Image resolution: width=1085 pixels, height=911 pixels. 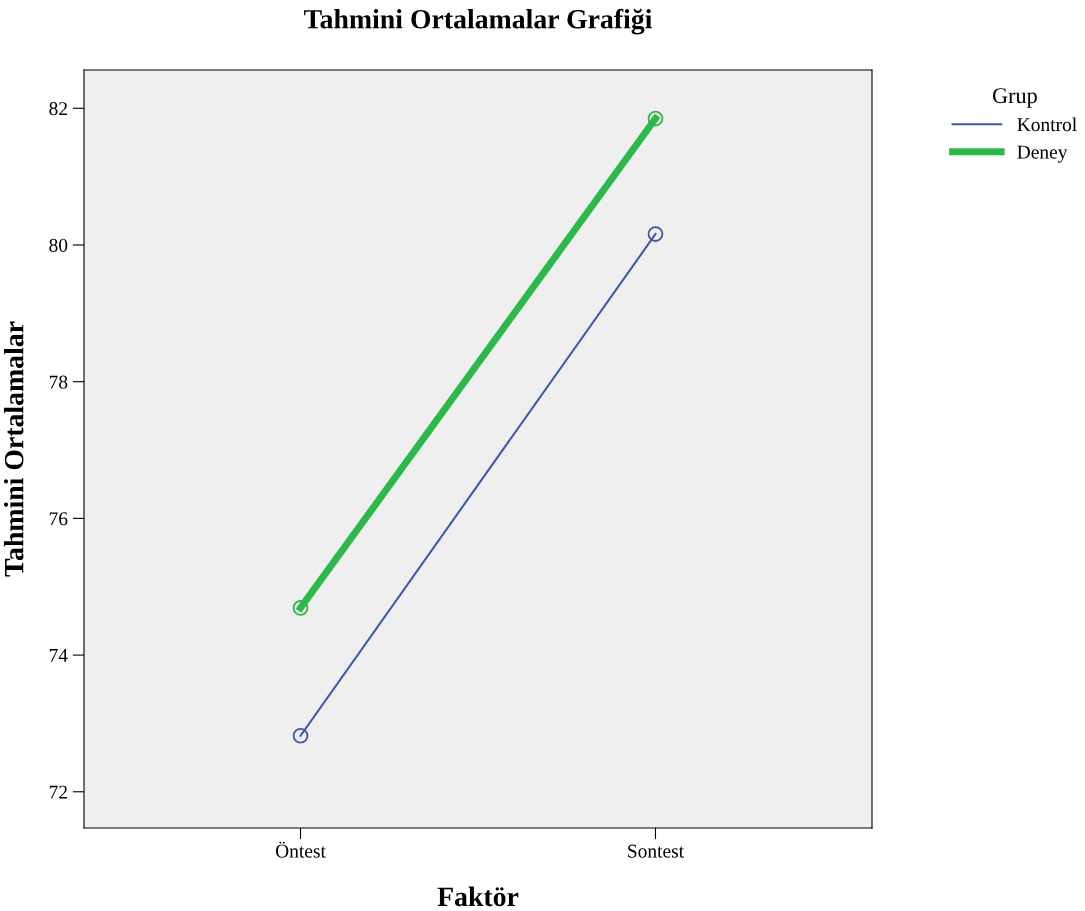 I want to click on legend-label: Kontrol, so click(x=1047, y=124).